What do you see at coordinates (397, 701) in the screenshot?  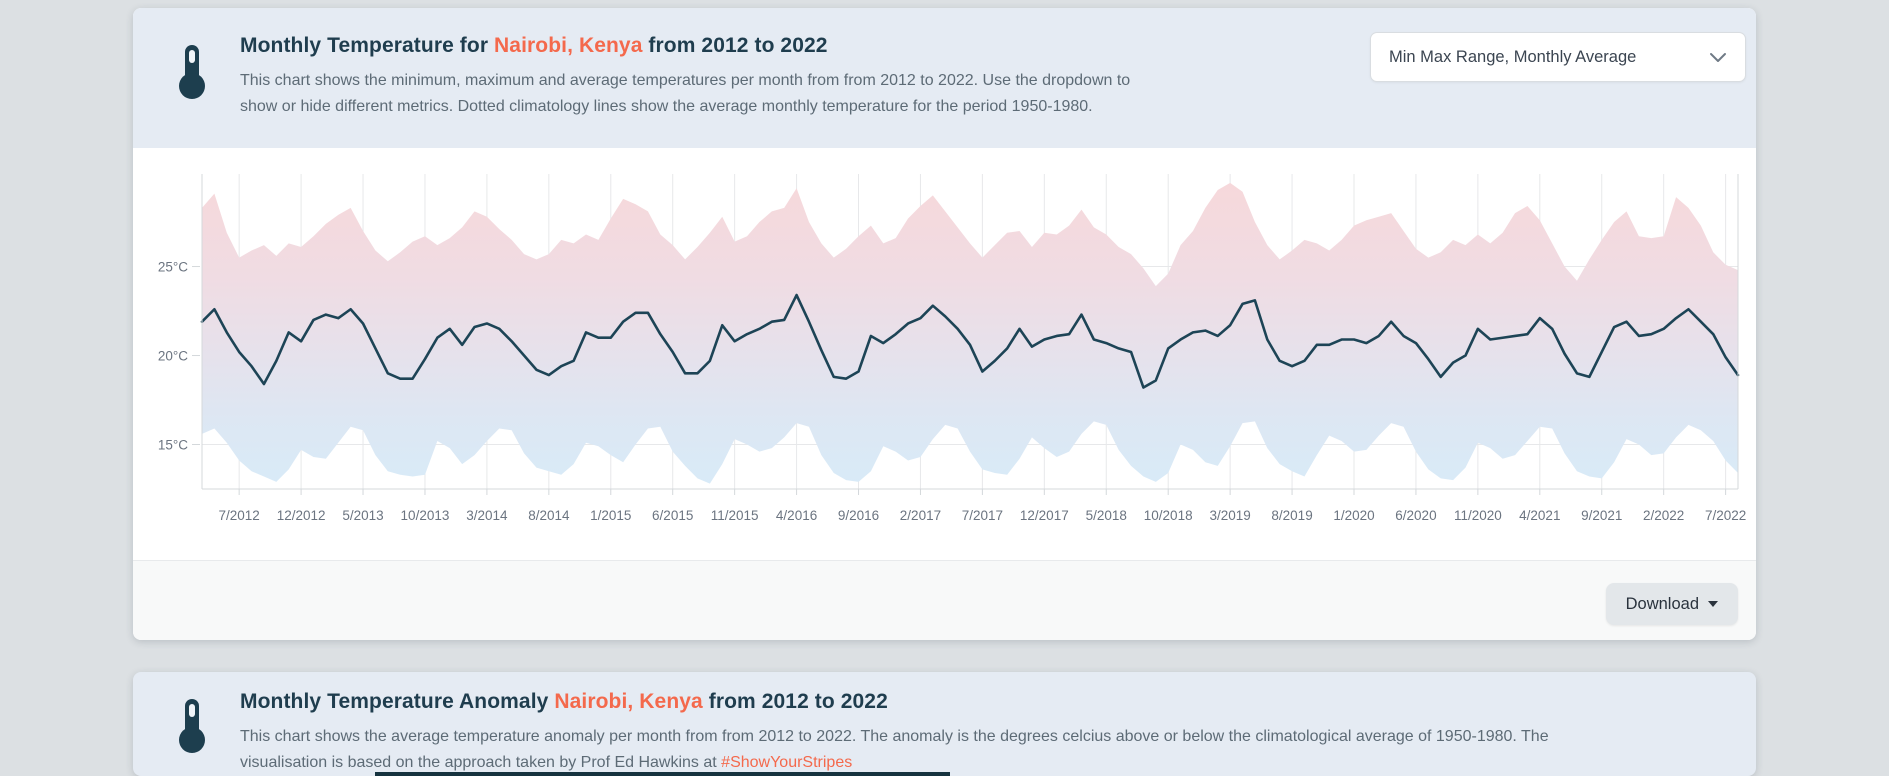 I see `title-prefix: Monthly Temperature Anomaly` at bounding box center [397, 701].